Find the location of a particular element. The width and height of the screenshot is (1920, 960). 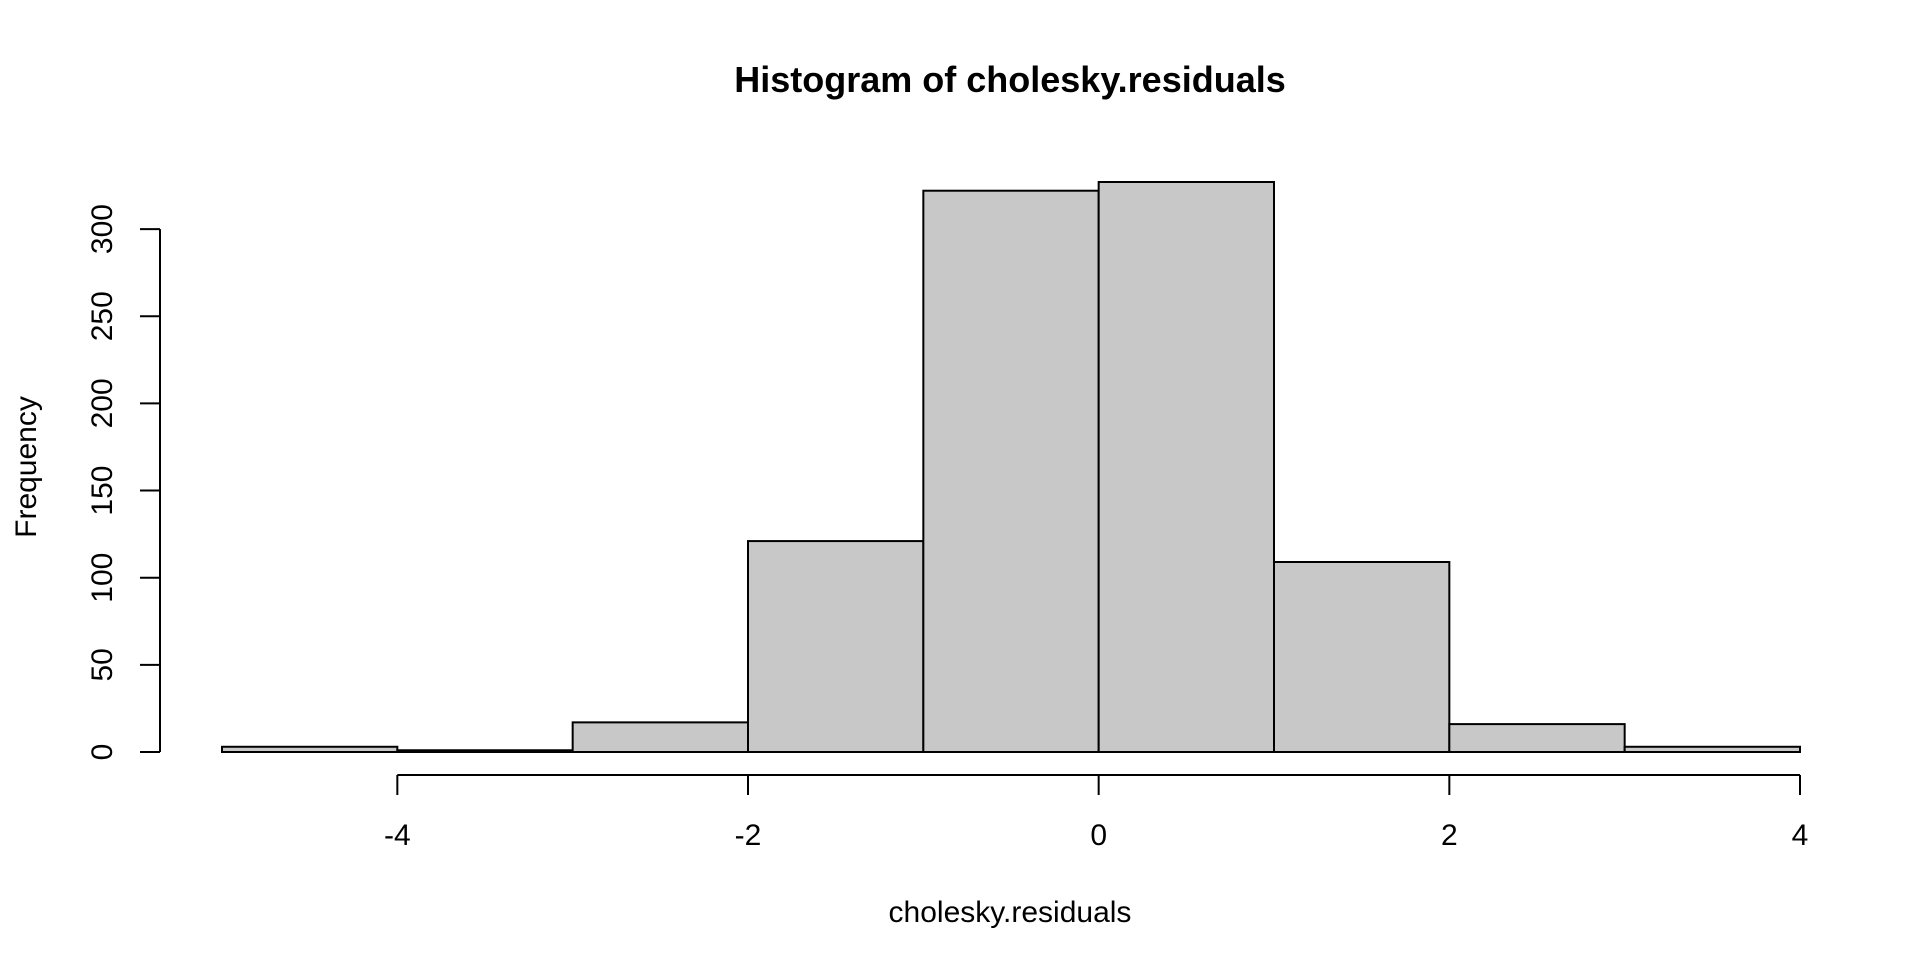

x-axis: -4 -2 0 2 4 is located at coordinates (1096, 813).